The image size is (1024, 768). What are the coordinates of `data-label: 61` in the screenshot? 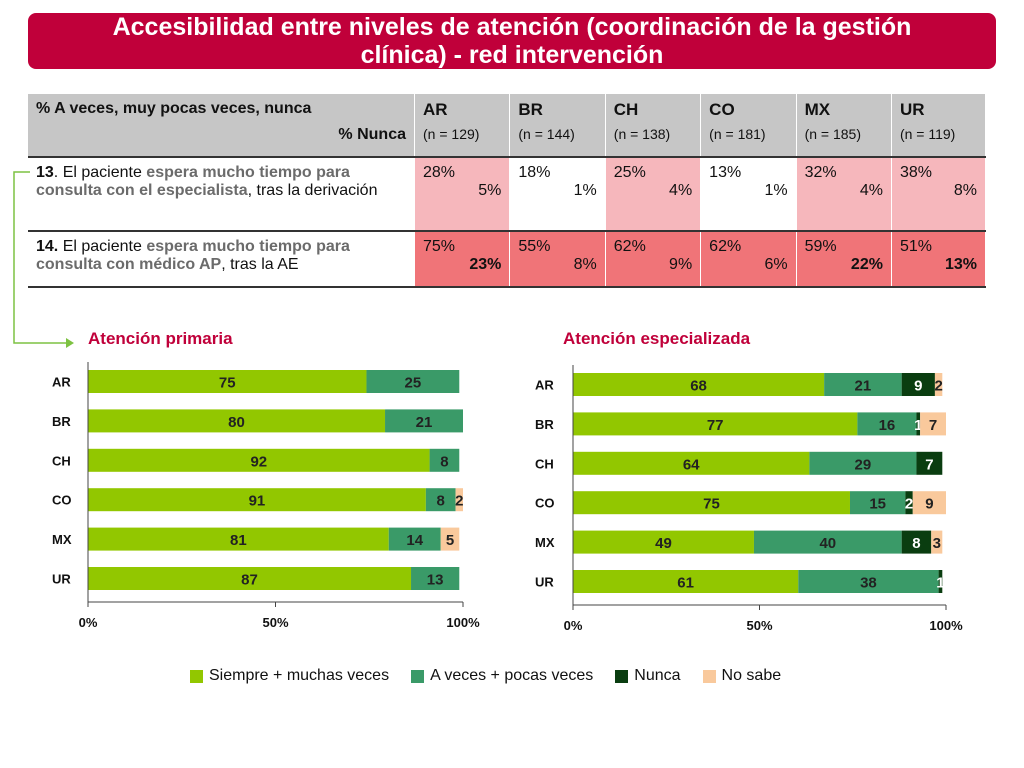 It's located at (685, 583).